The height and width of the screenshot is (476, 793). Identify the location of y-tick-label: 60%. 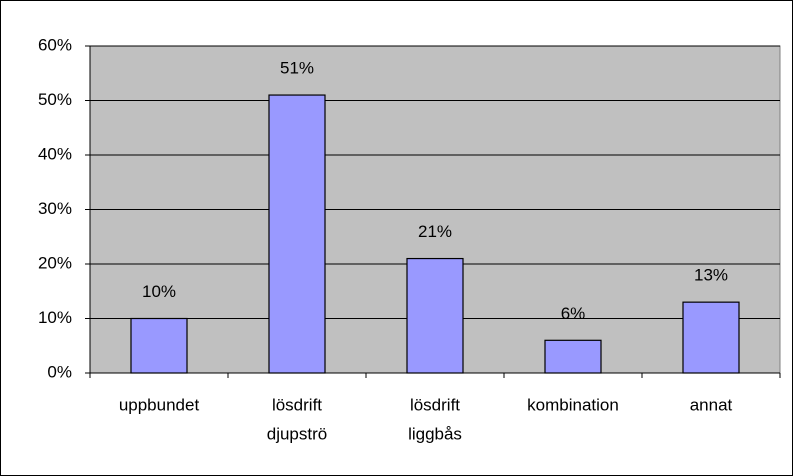
(55, 44).